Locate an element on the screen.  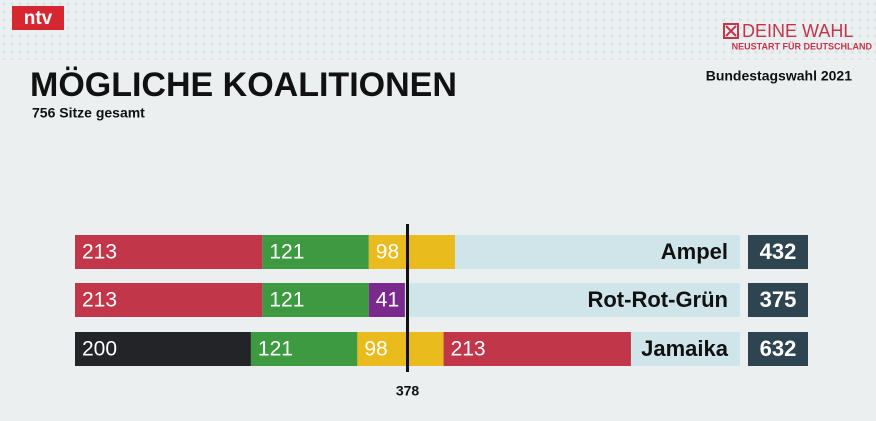
note: Bundestagswahl 2021 is located at coordinates (779, 76).